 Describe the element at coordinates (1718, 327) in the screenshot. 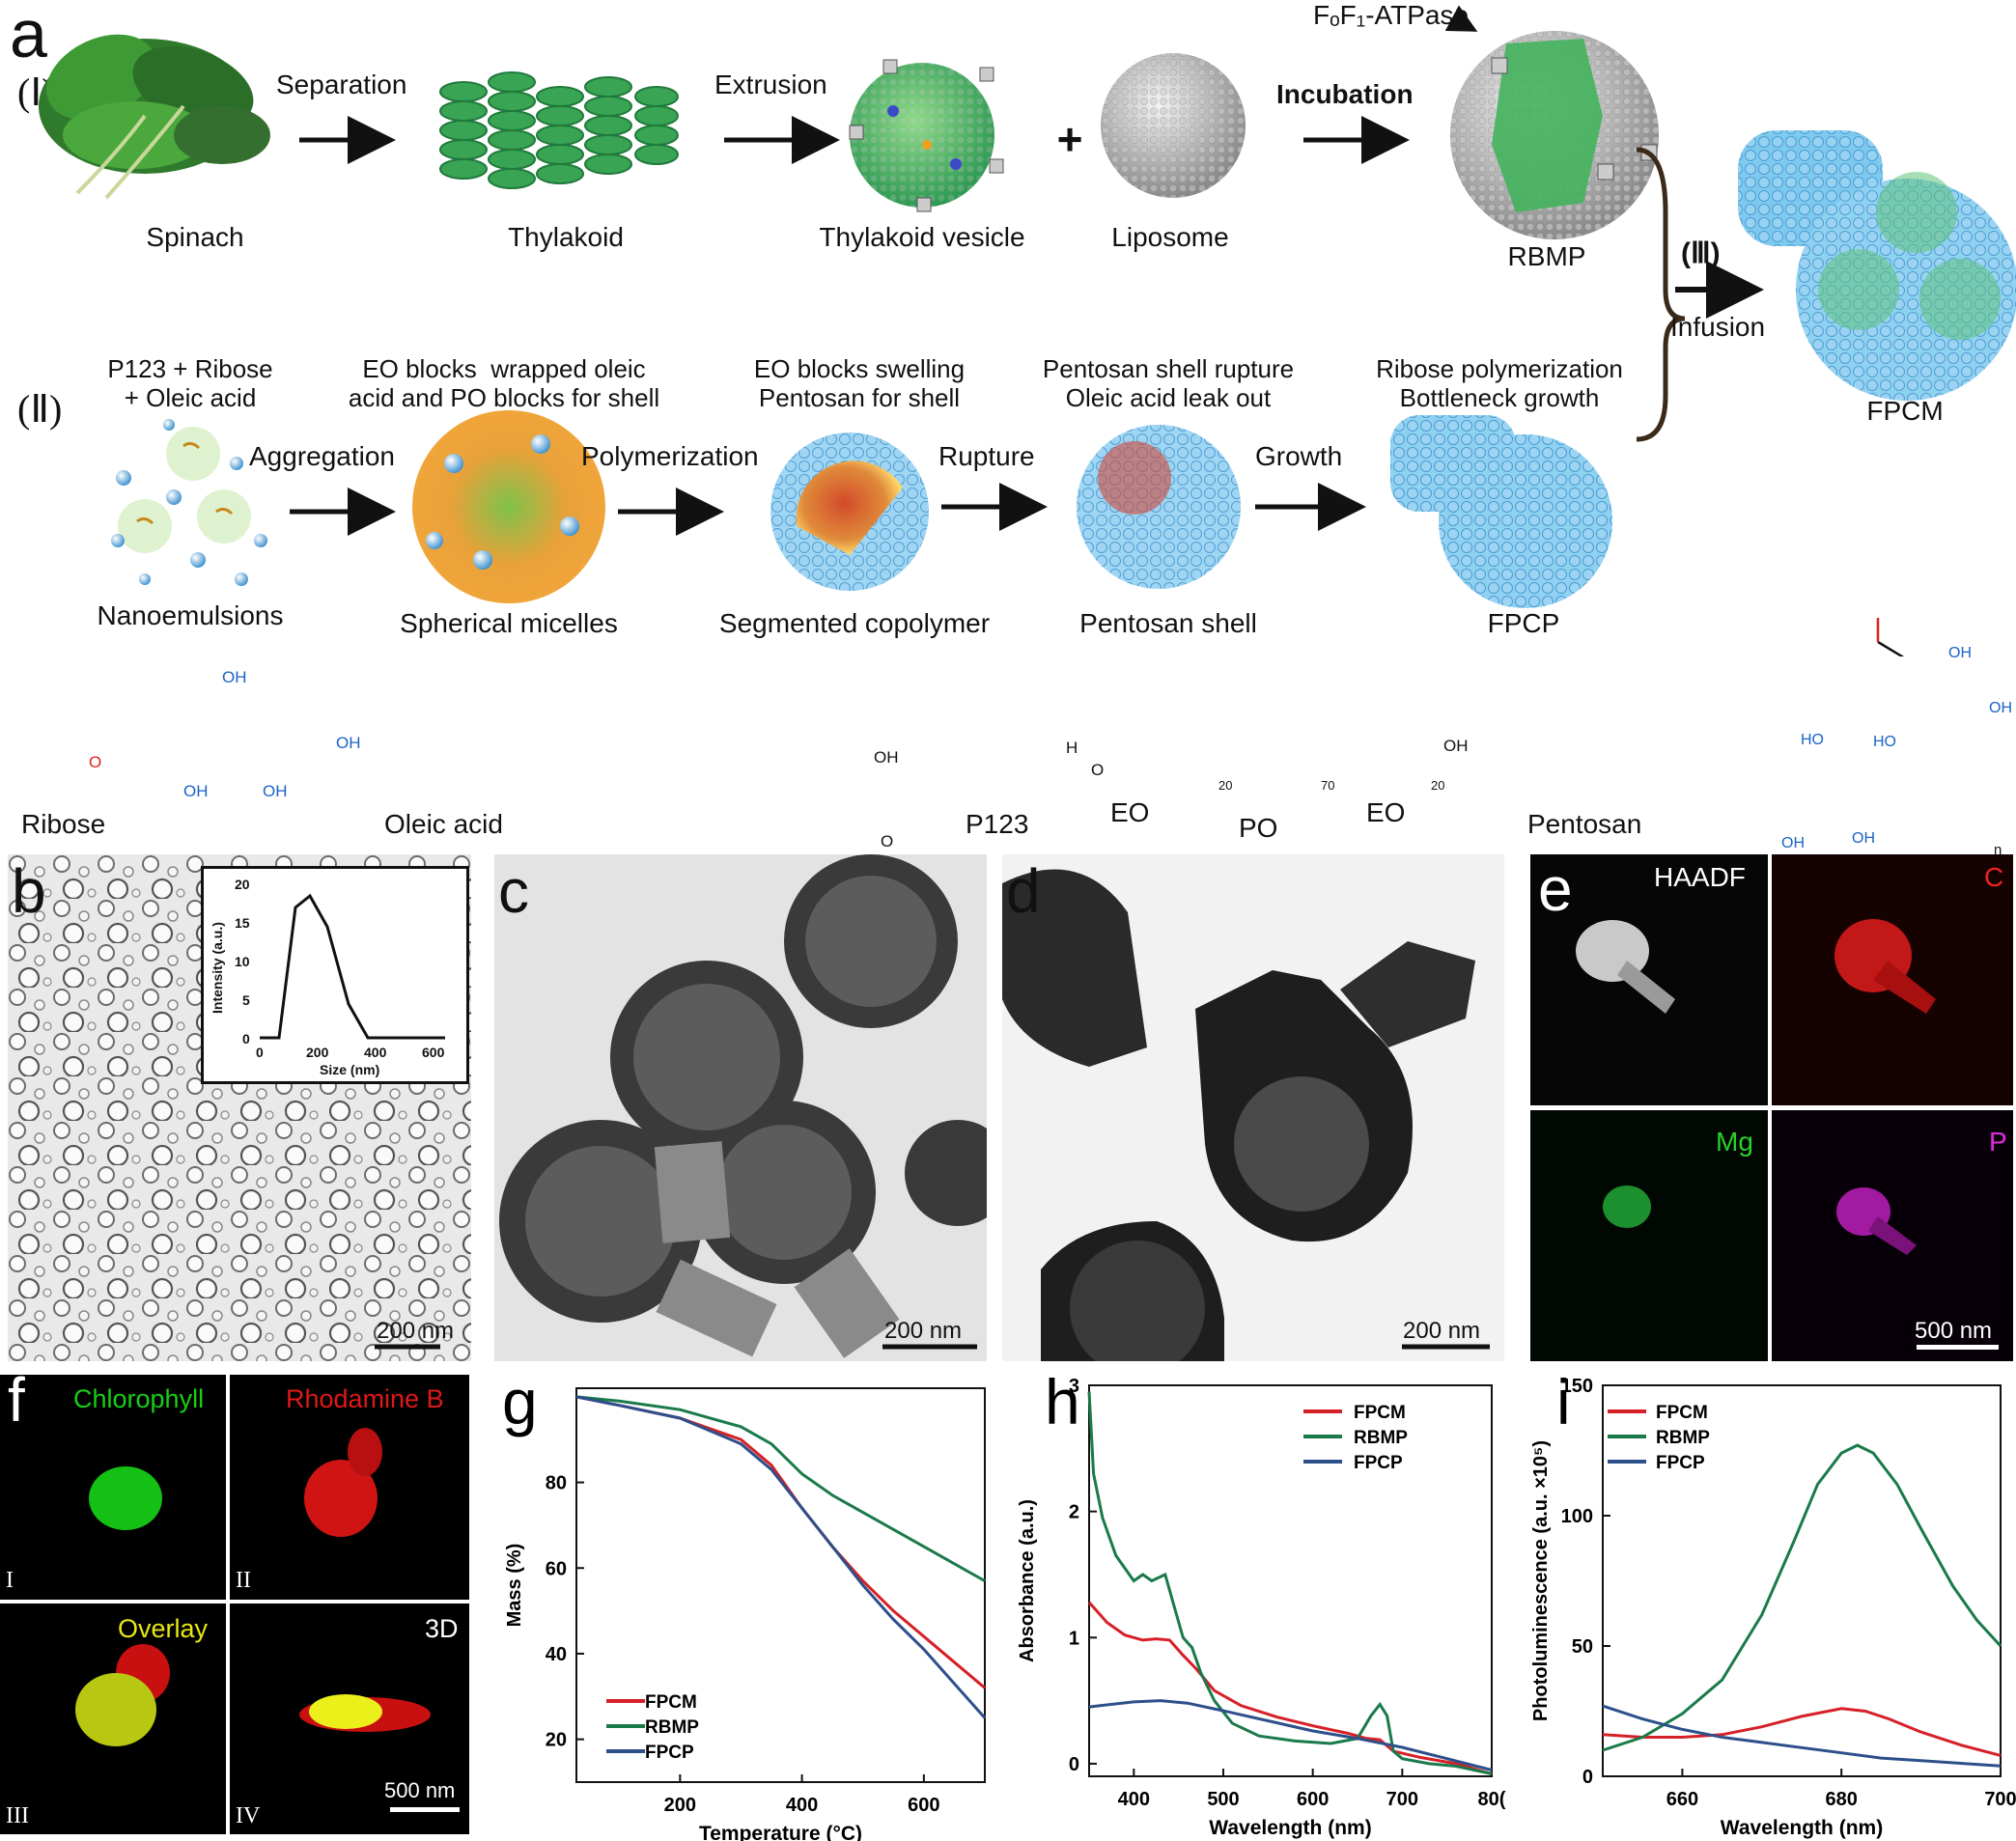

I see `infusion-label: Infusion` at that location.